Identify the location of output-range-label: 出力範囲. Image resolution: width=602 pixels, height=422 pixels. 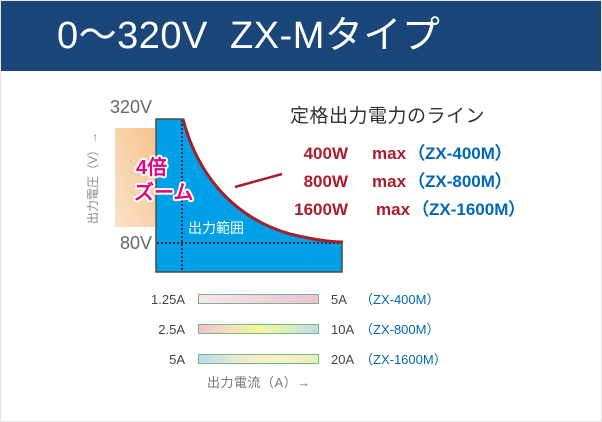
(216, 228).